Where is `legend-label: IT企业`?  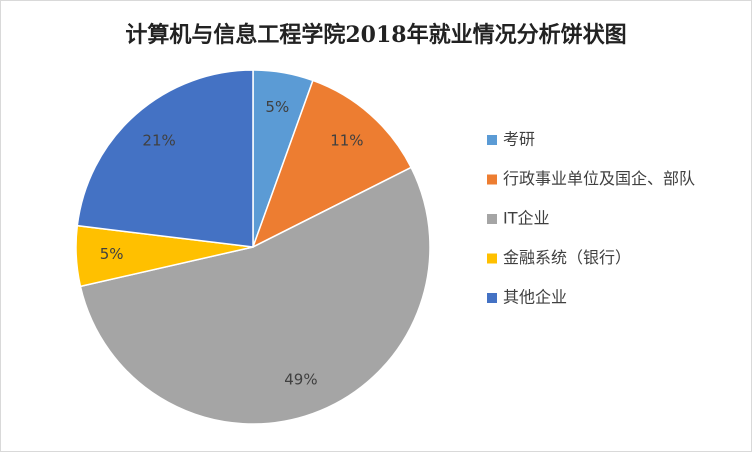 legend-label: IT企业 is located at coordinates (526, 218).